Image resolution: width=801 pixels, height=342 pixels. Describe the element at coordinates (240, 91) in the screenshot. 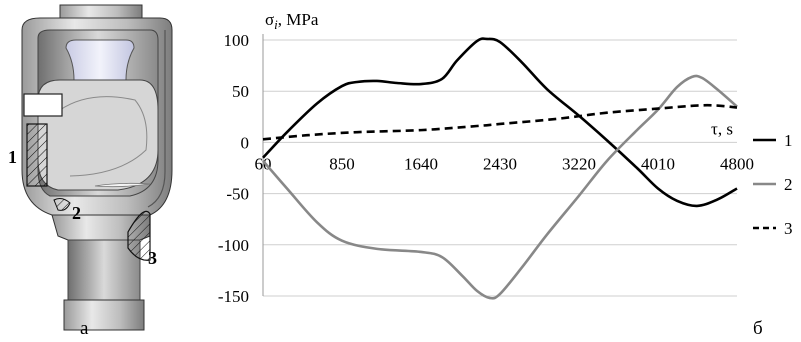

I see `y-tick-label: 50` at that location.